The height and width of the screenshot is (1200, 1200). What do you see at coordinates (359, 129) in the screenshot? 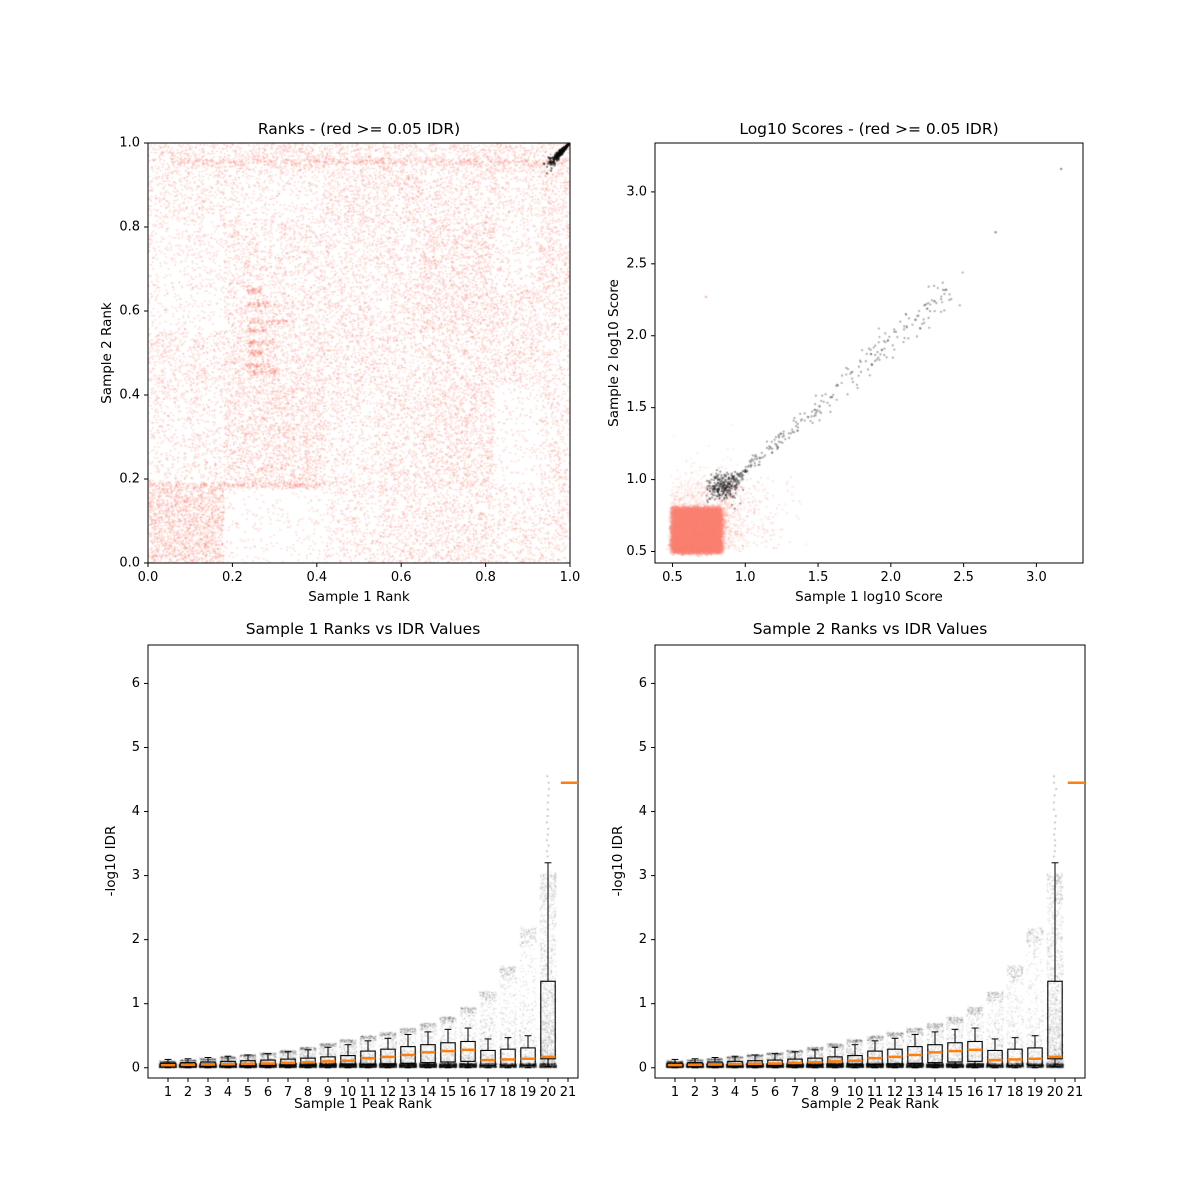
I see `title-ranks: Ranks - (red >= 0.05 IDR)` at bounding box center [359, 129].